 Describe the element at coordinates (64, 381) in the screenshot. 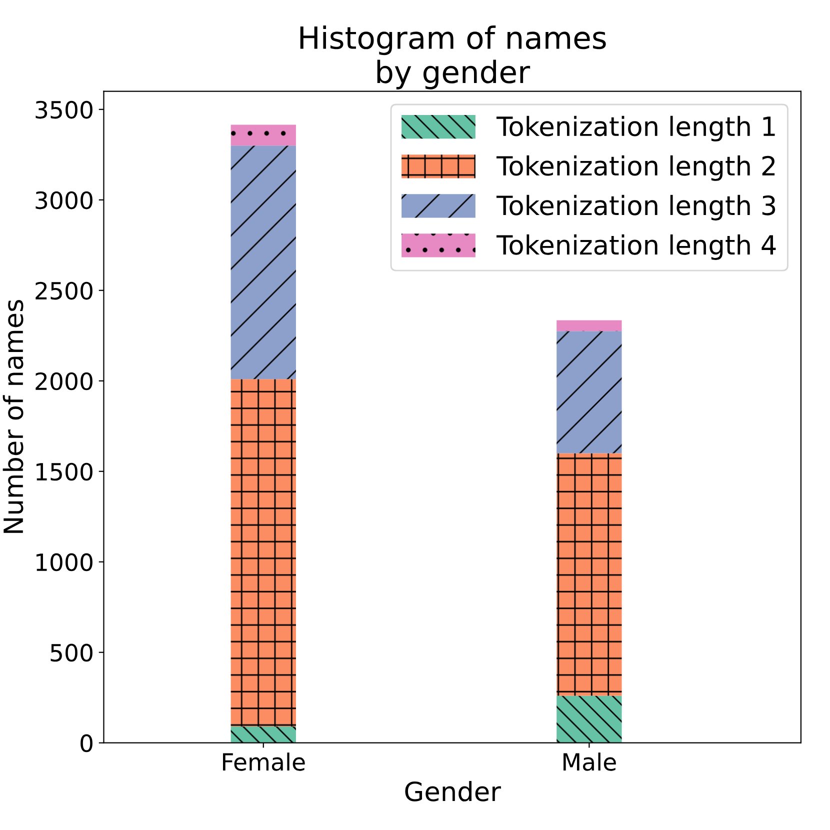

I see `y-tick-label: 2000` at that location.